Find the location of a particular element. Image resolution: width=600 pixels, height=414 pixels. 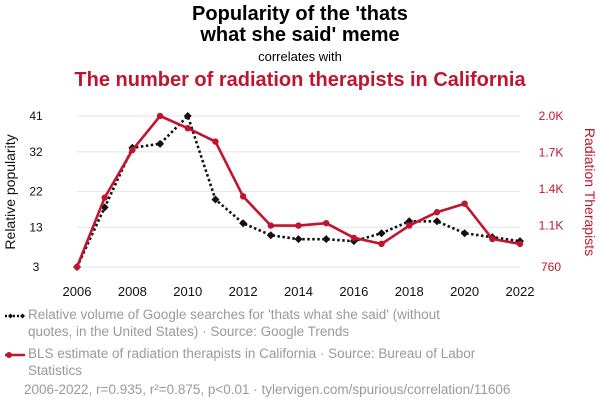

x-tick-label: 2020 is located at coordinates (464, 291).